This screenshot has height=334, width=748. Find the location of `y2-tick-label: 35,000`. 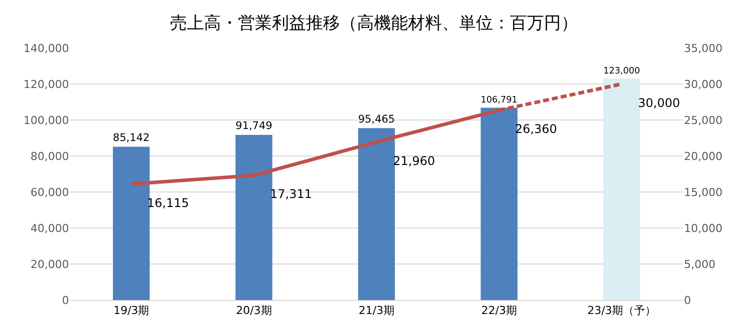

y2-tick-label: 35,000 is located at coordinates (703, 48).